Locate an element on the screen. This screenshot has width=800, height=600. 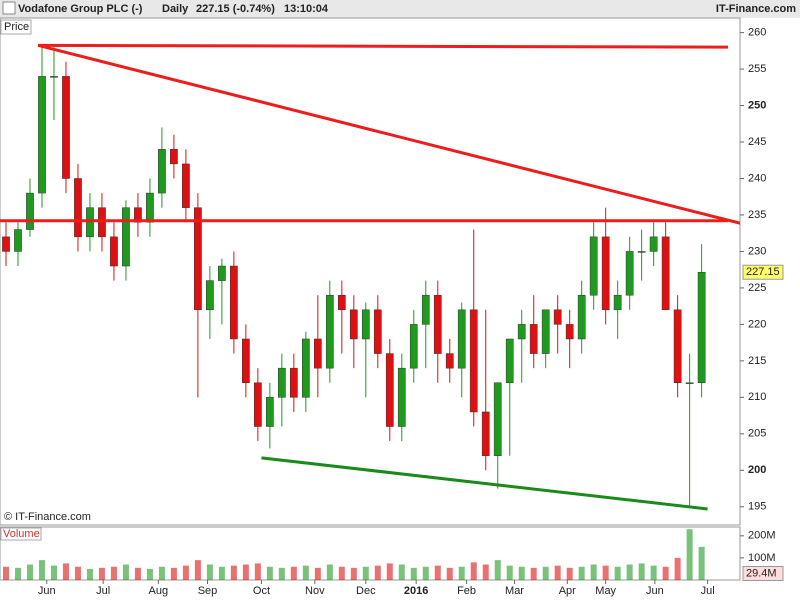
x-tick-label: Mar is located at coordinates (514, 591).